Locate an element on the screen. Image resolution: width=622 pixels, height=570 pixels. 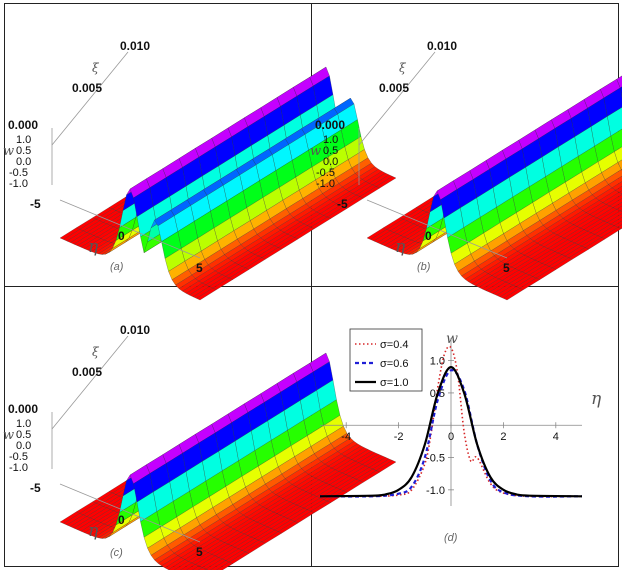
legend: σ=0.4 σ=0.6 σ=1.0 is located at coordinates (386, 360).